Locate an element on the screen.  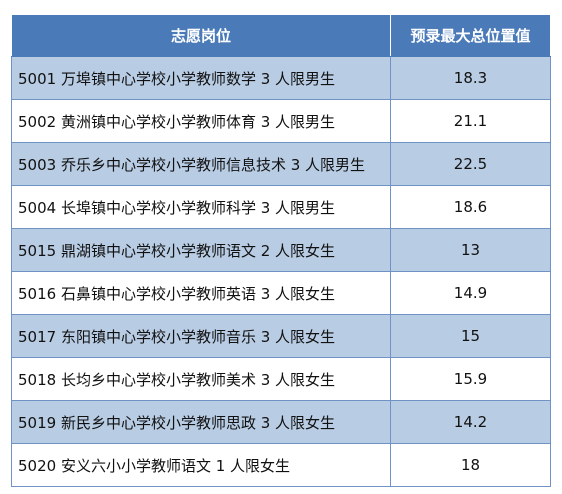
position-cell: 5019 新民乡中心学校小学教师思政 3 人限女生 is located at coordinates (201, 422).